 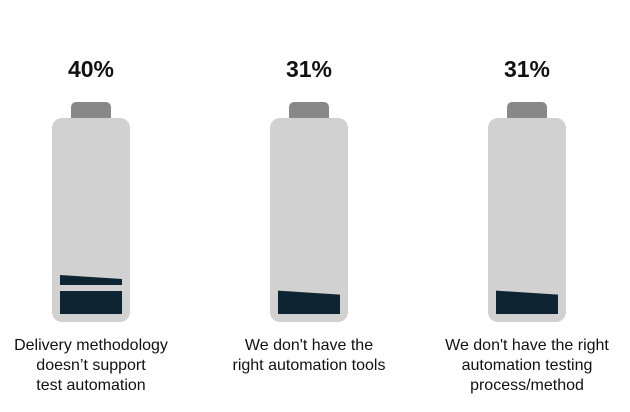 What do you see at coordinates (91, 69) in the screenshot?
I see `value-label: 40%` at bounding box center [91, 69].